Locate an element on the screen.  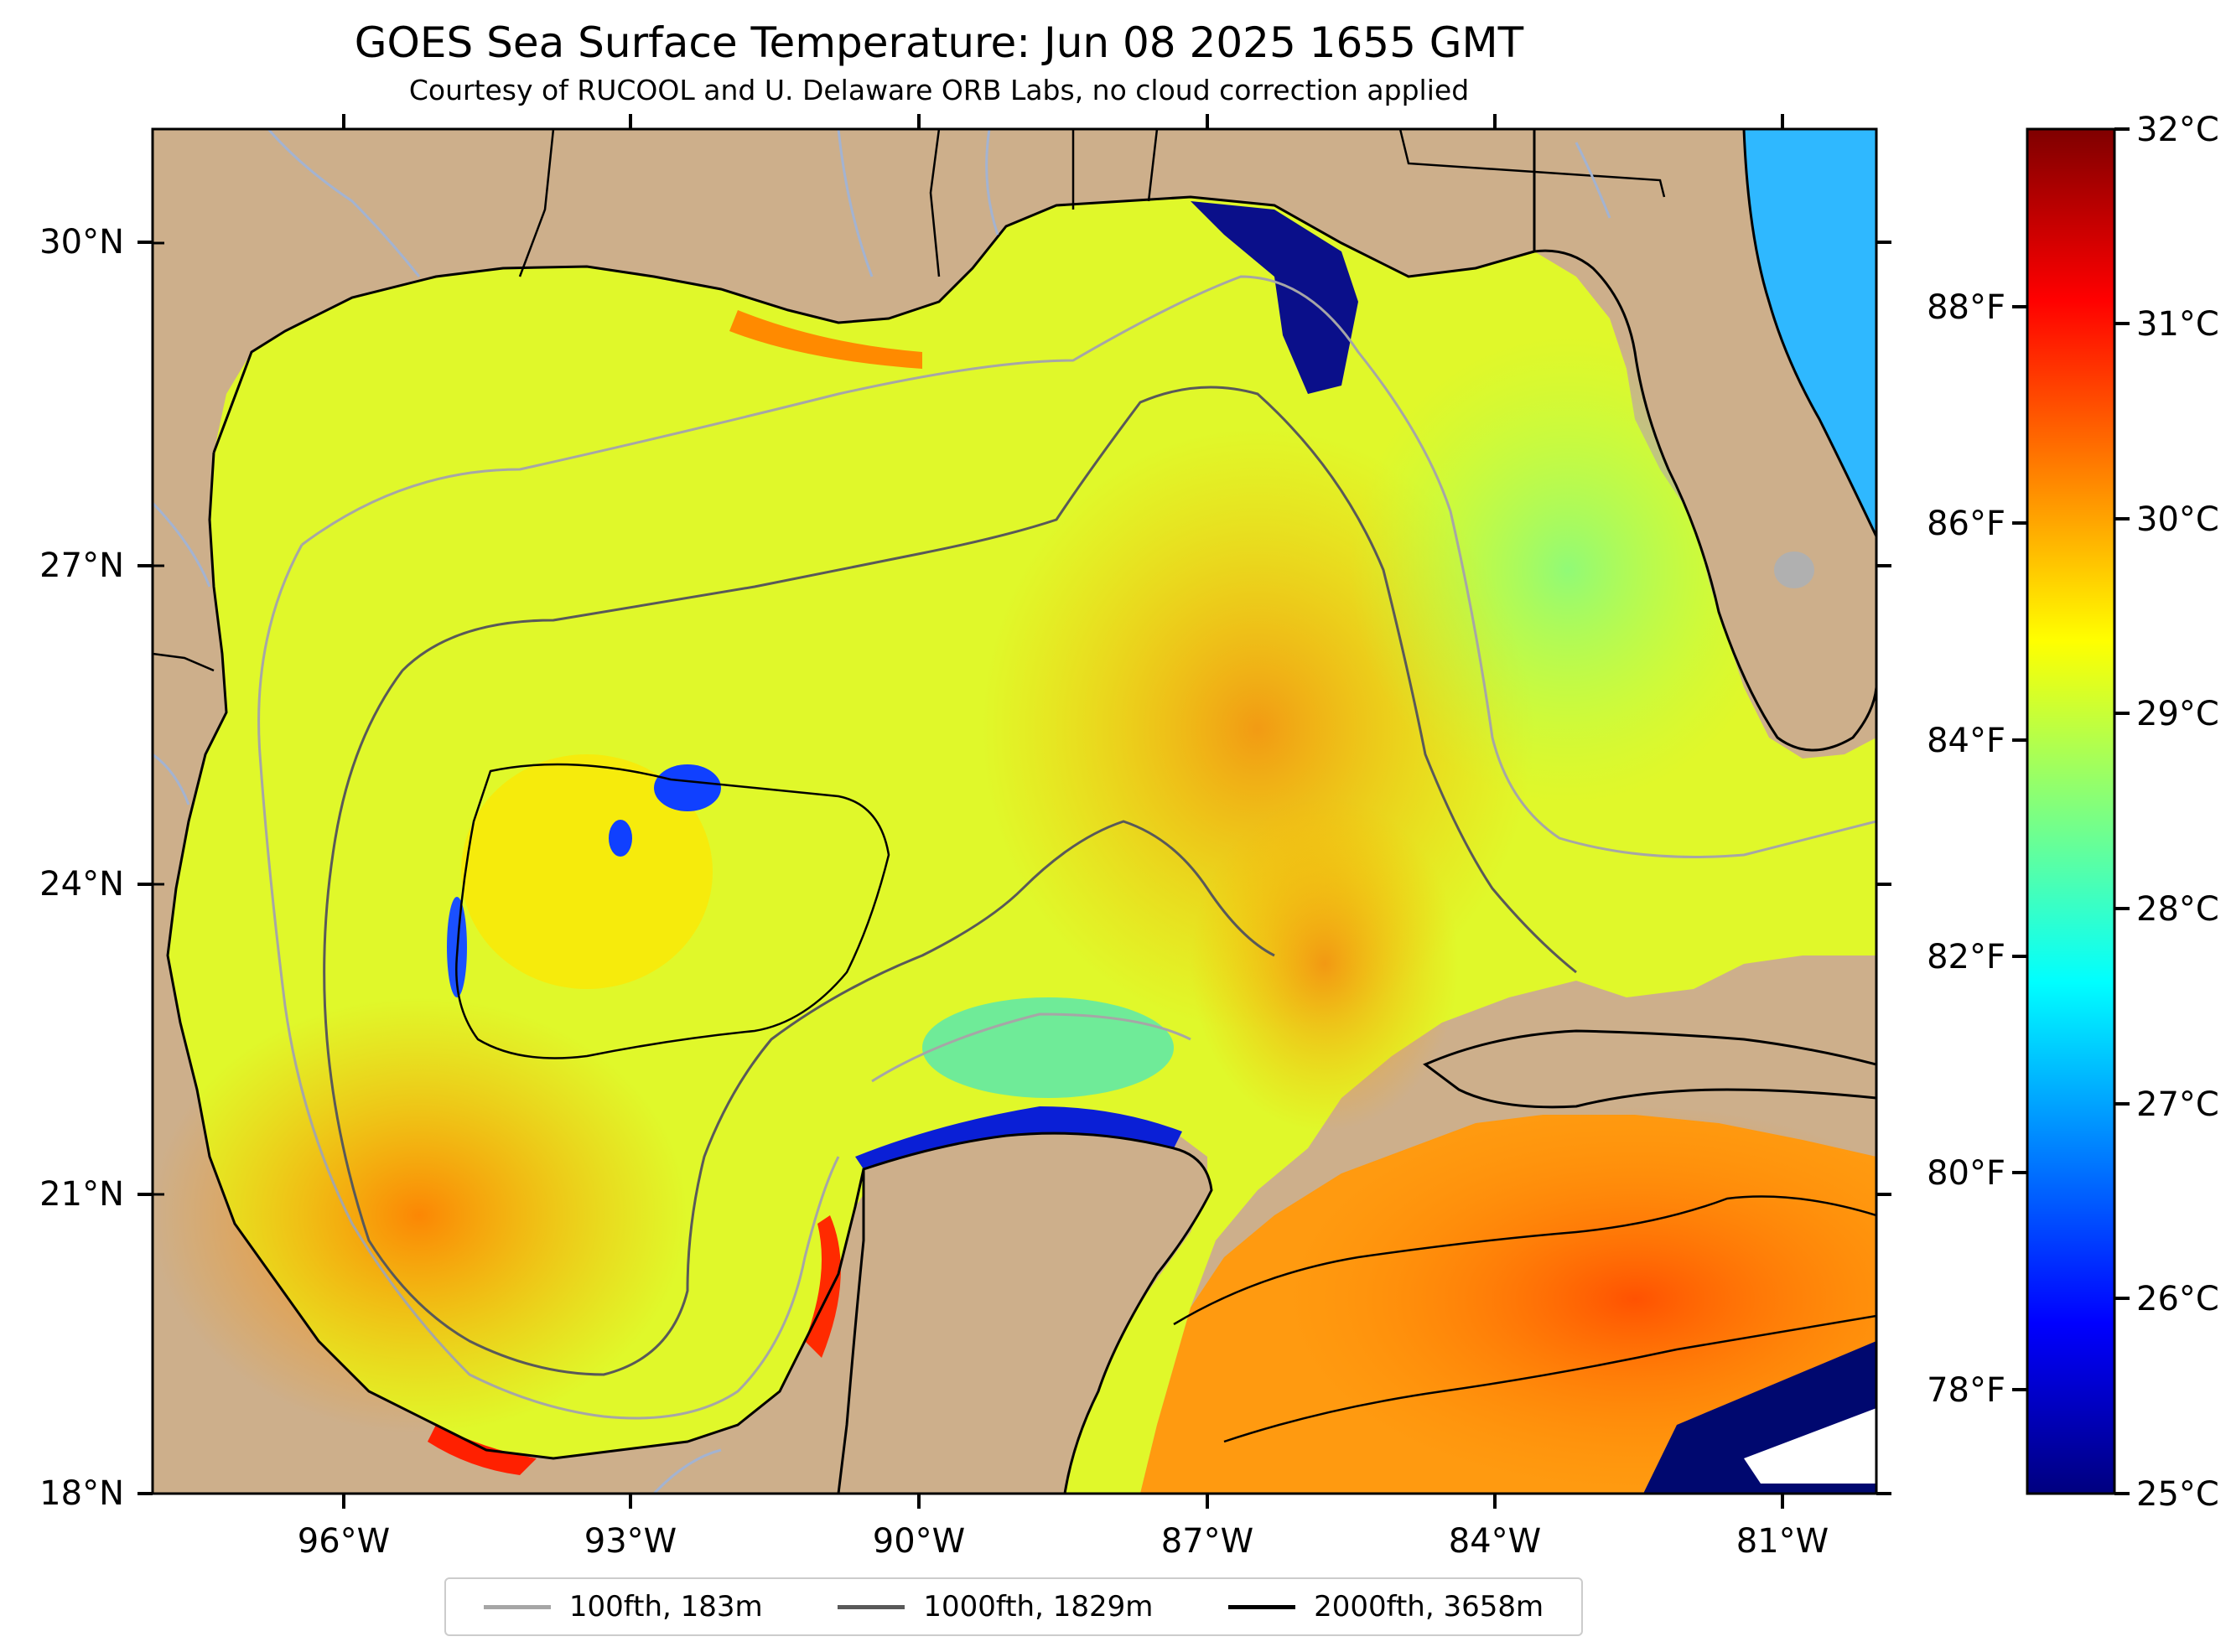
northern-coastline is located at coordinates (873, 324).